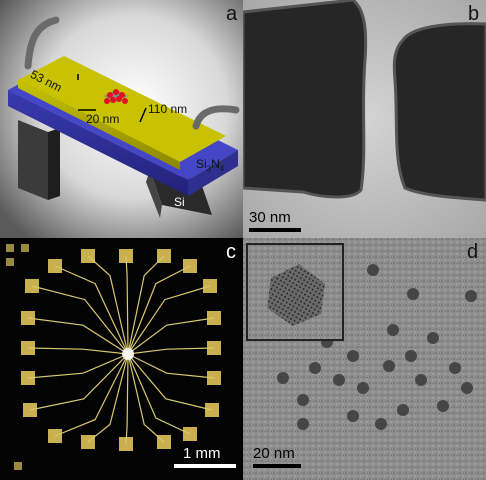 The image size is (486, 480). I want to click on scalebar-text-c: 1 mm, so click(202, 453).